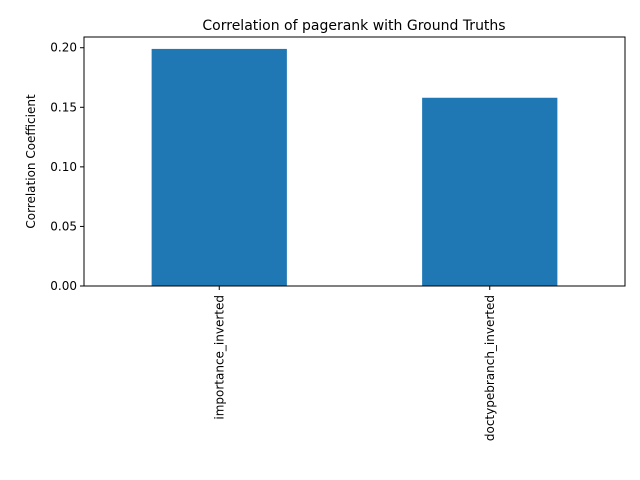 The width and height of the screenshot is (640, 480). What do you see at coordinates (490, 191) in the screenshot?
I see `bar-doctypebranch_inverted` at bounding box center [490, 191].